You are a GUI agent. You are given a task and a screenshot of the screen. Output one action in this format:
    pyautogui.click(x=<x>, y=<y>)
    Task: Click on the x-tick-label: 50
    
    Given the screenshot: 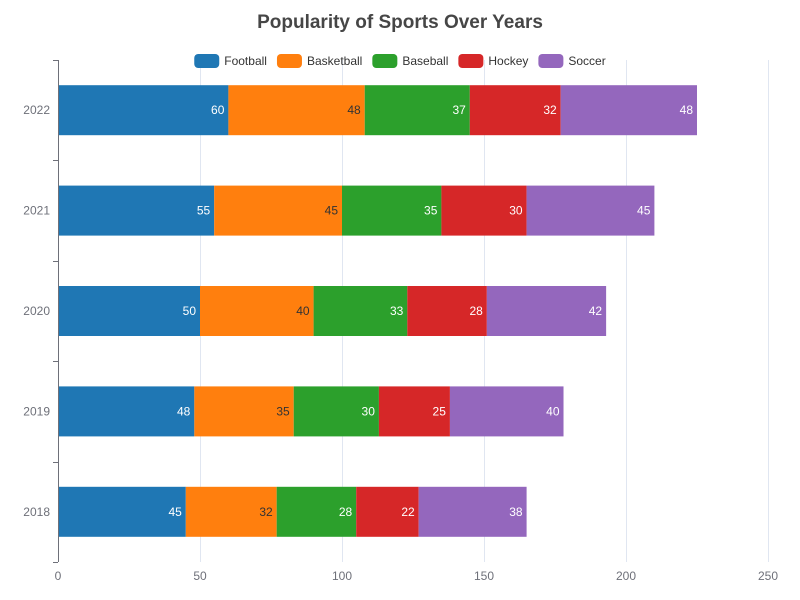 What is the action you would take?
    pyautogui.click(x=200, y=576)
    